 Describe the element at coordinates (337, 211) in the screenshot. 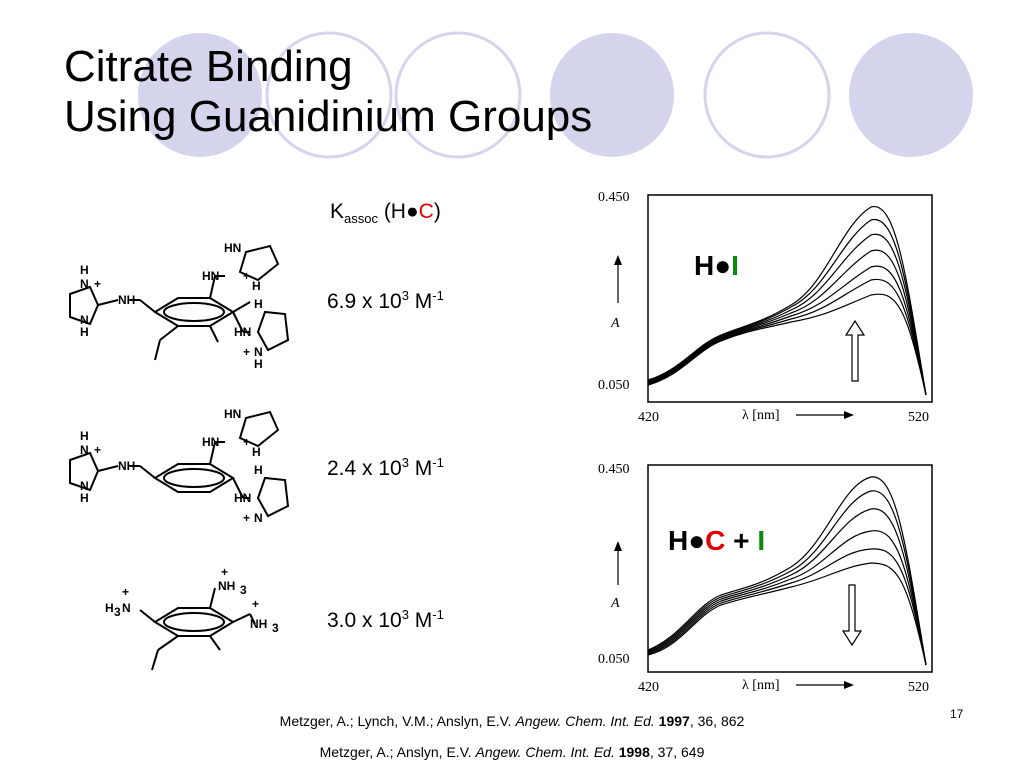

I see `kassoc-k: K` at that location.